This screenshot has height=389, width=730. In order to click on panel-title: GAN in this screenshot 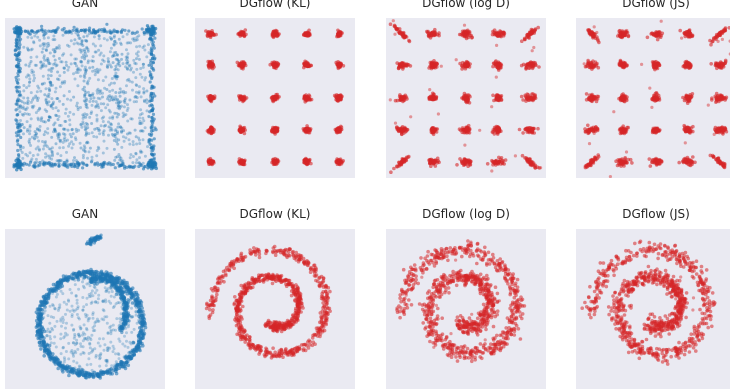, I will do `click(92, 214)`.